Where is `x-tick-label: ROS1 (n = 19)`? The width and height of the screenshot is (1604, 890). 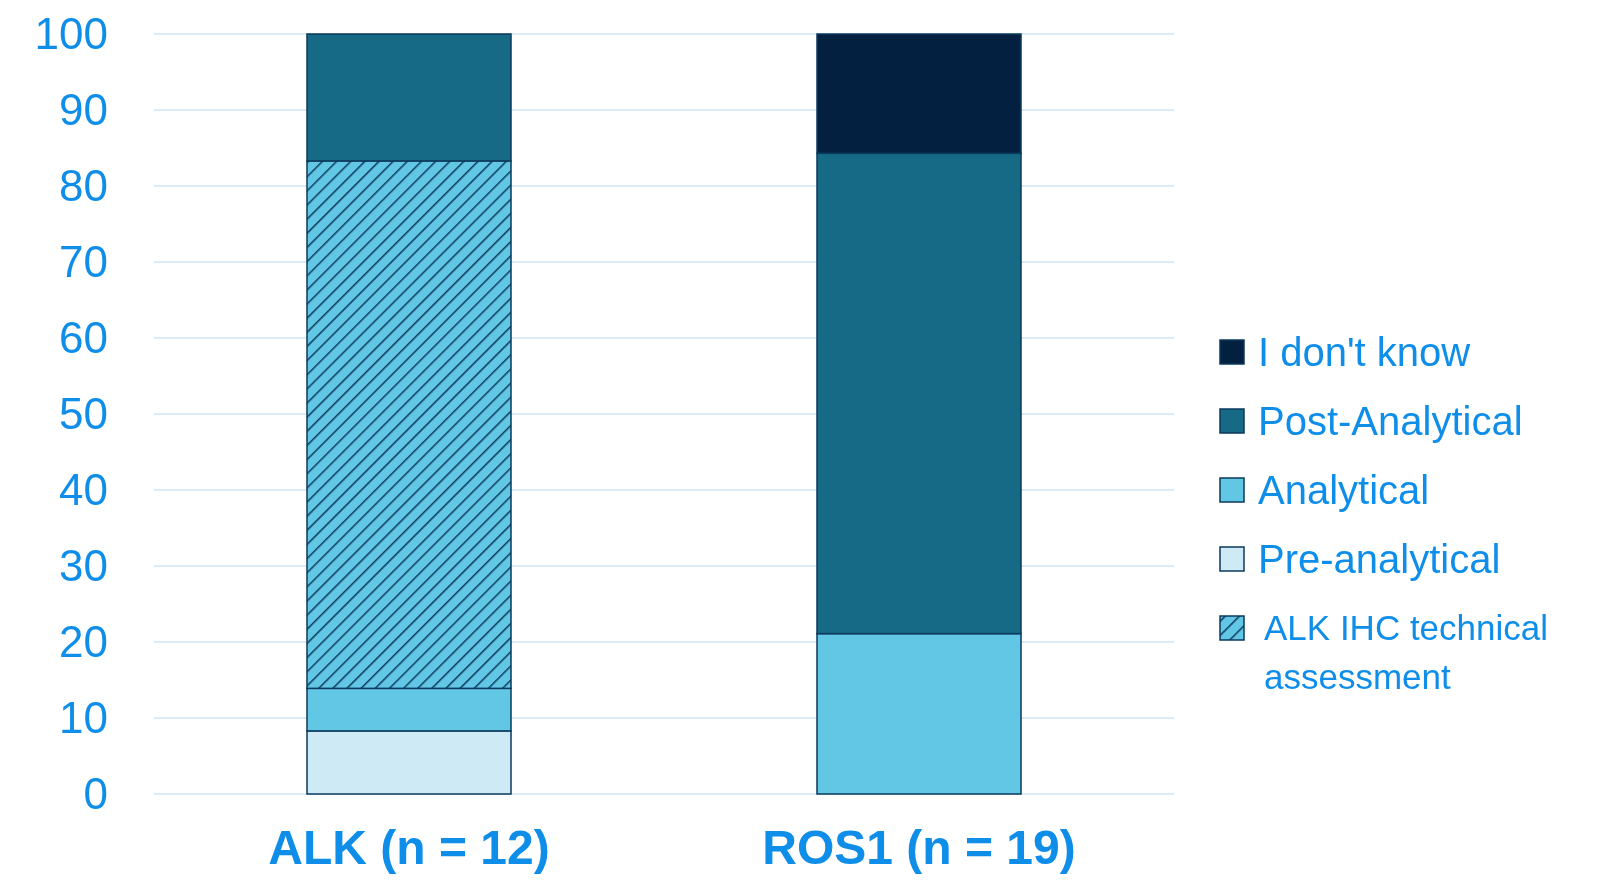
x-tick-label: ROS1 (n = 19) is located at coordinates (919, 847).